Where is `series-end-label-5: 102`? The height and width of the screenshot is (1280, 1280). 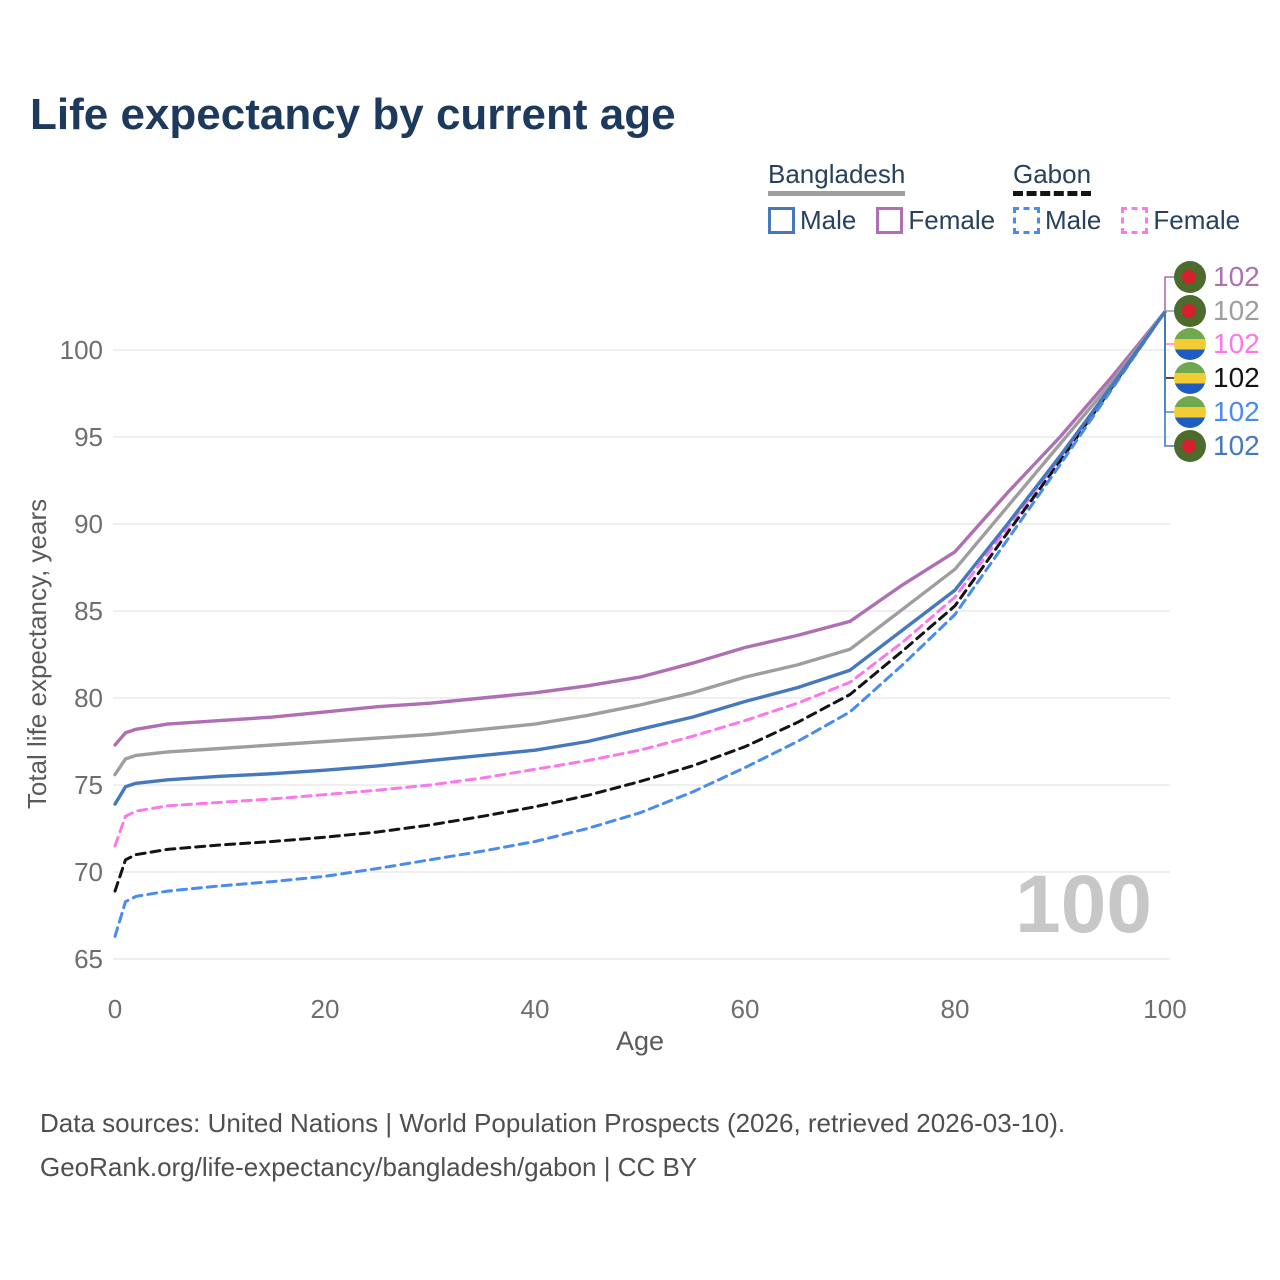
series-end-label-5: 102 is located at coordinates (1217, 446).